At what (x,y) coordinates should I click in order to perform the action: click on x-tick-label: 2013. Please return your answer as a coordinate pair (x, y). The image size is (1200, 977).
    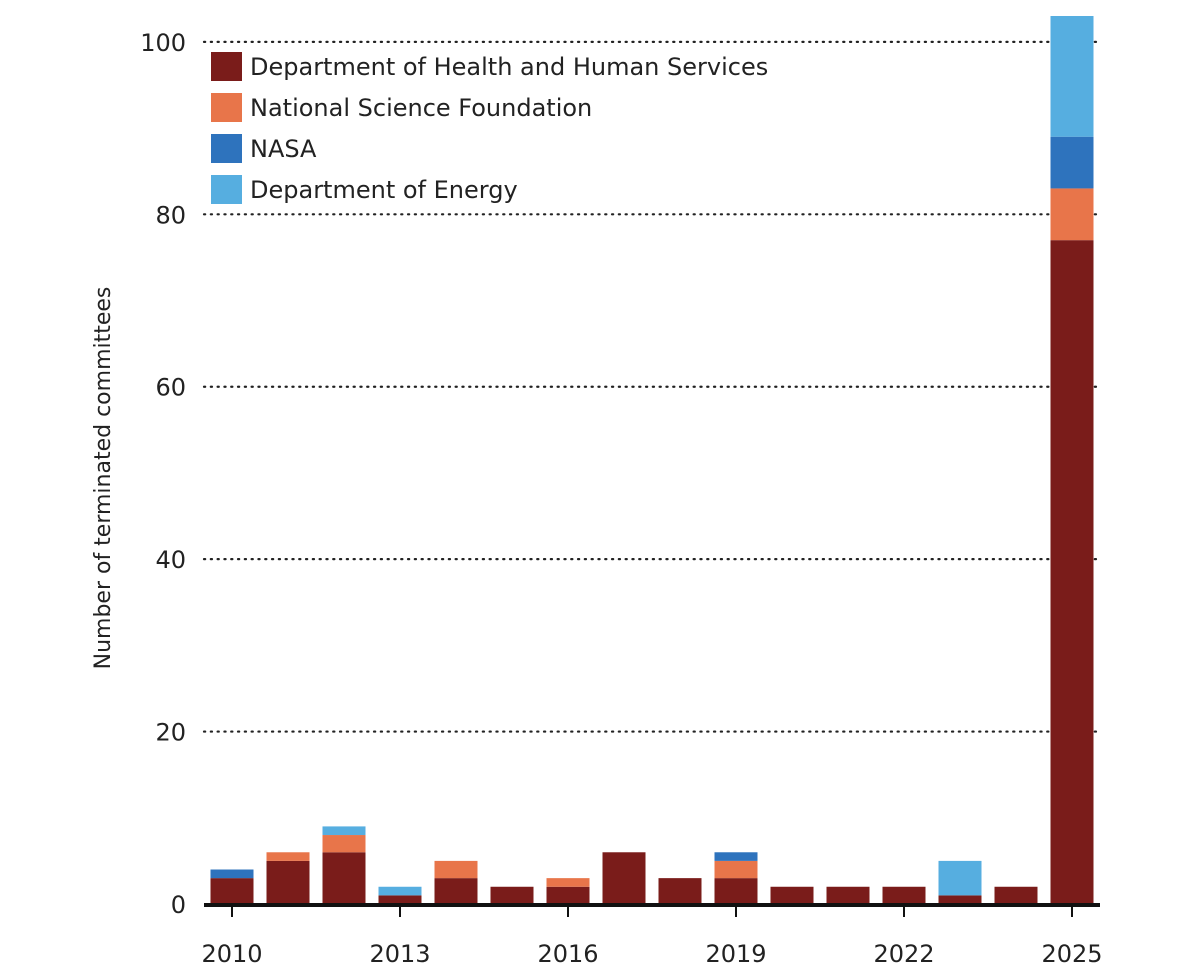
    Looking at the image, I should click on (399, 954).